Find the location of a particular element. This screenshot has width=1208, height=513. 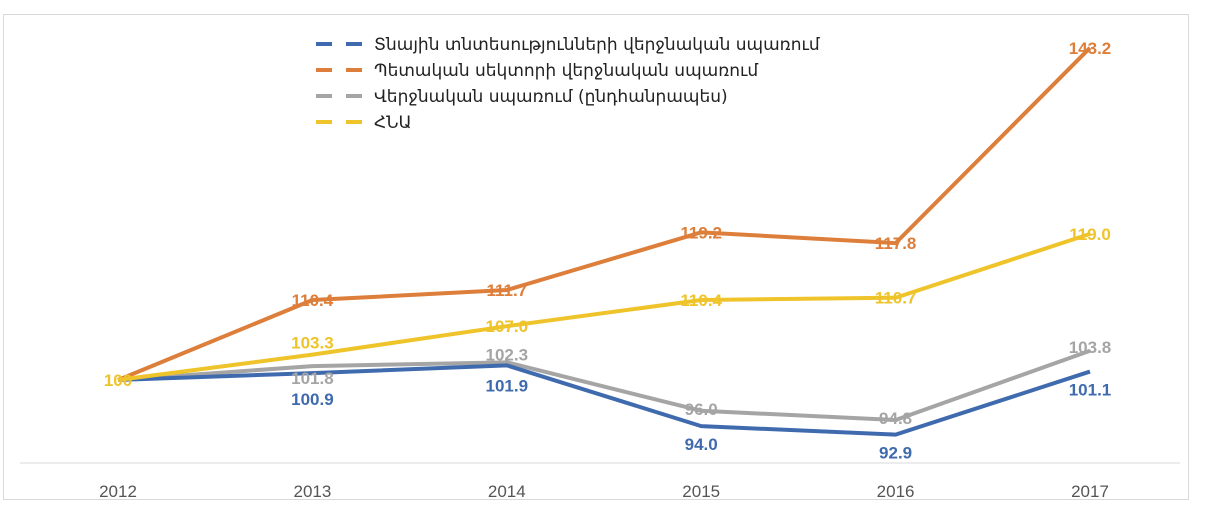

data-label: 111.7 is located at coordinates (506, 290).